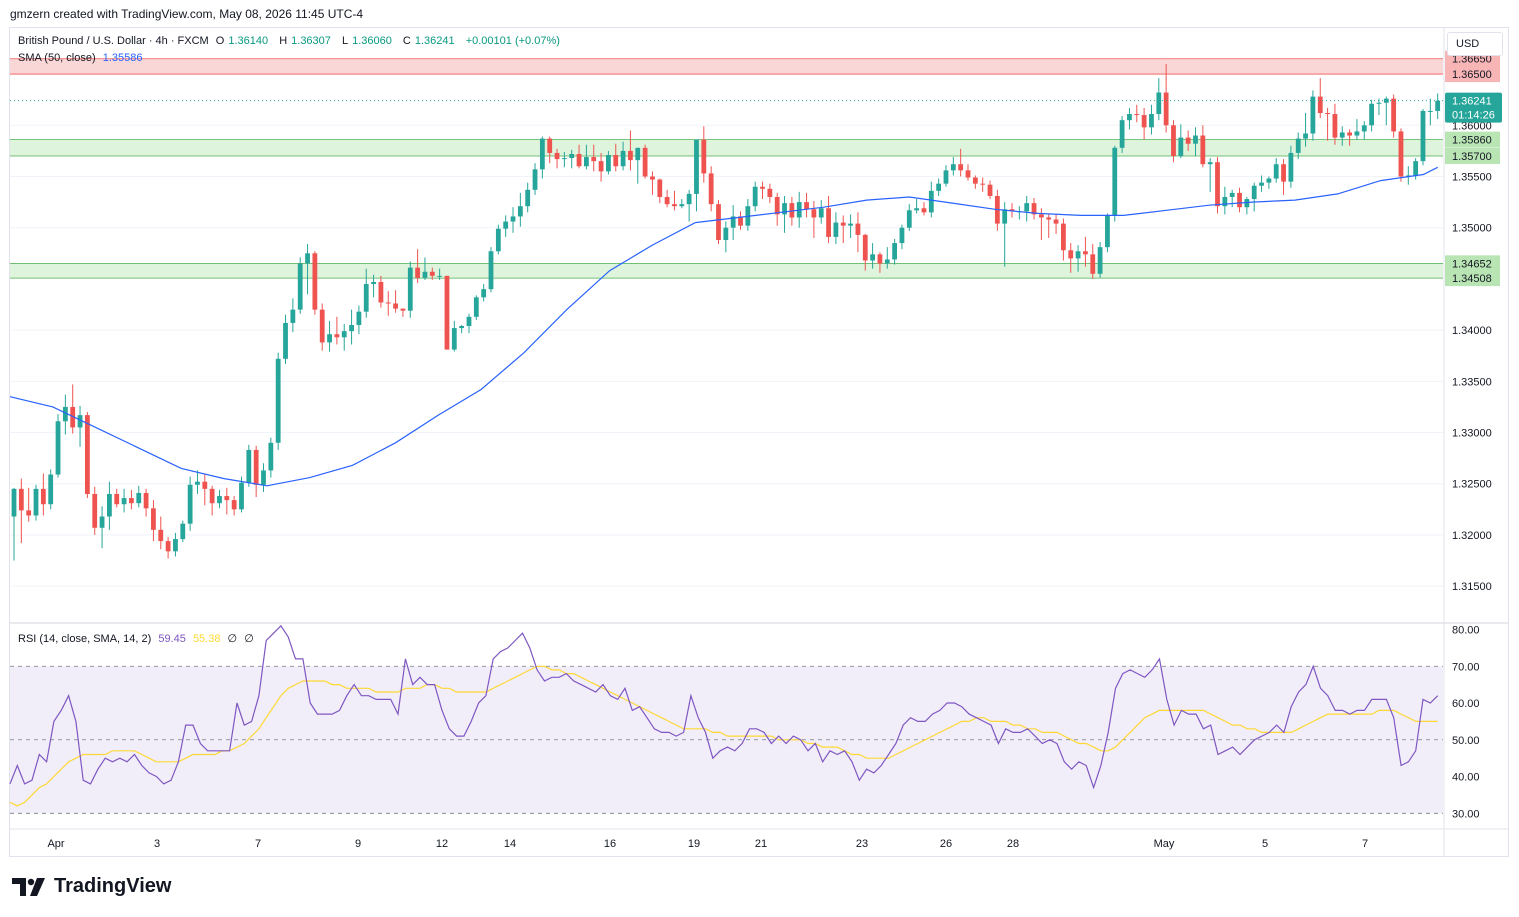 This screenshot has width=1519, height=917. What do you see at coordinates (232, 639) in the screenshot?
I see `rsi-extra-1: ∅` at bounding box center [232, 639].